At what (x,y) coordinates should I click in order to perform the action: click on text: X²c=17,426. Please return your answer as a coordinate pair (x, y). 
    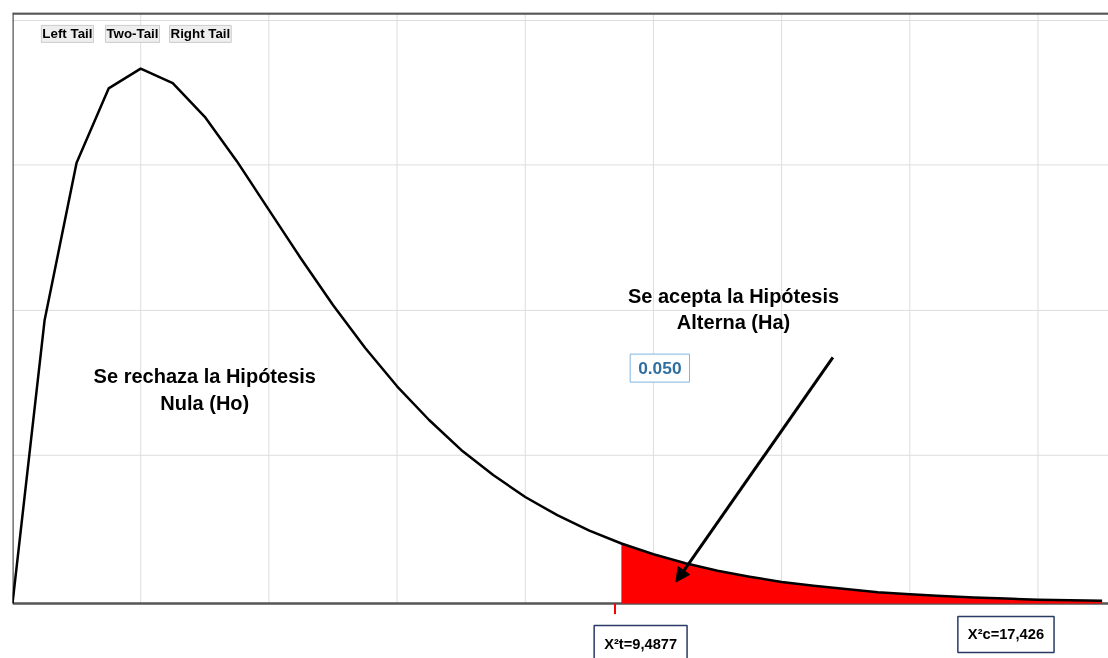
    Looking at the image, I should click on (1006, 634).